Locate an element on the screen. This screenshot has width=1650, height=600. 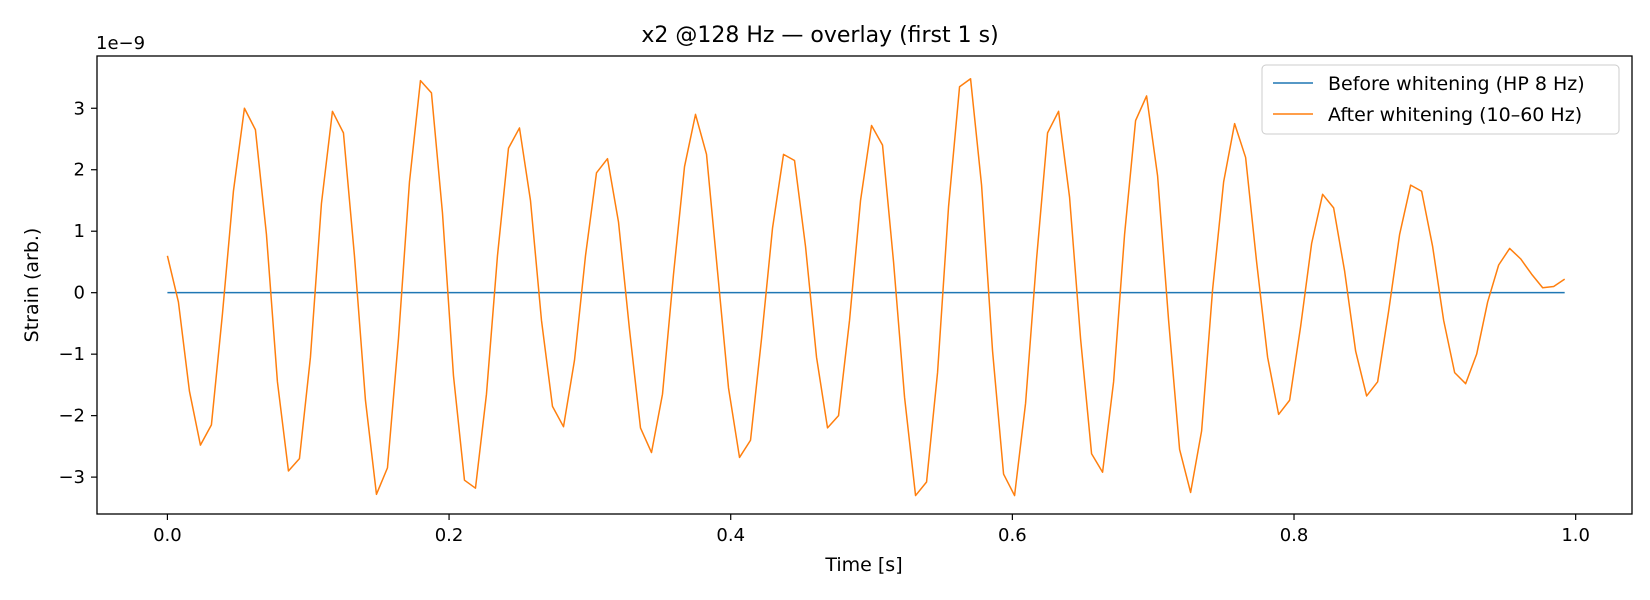
y-axis-label: Strain (arb.) is located at coordinates (32, 285).